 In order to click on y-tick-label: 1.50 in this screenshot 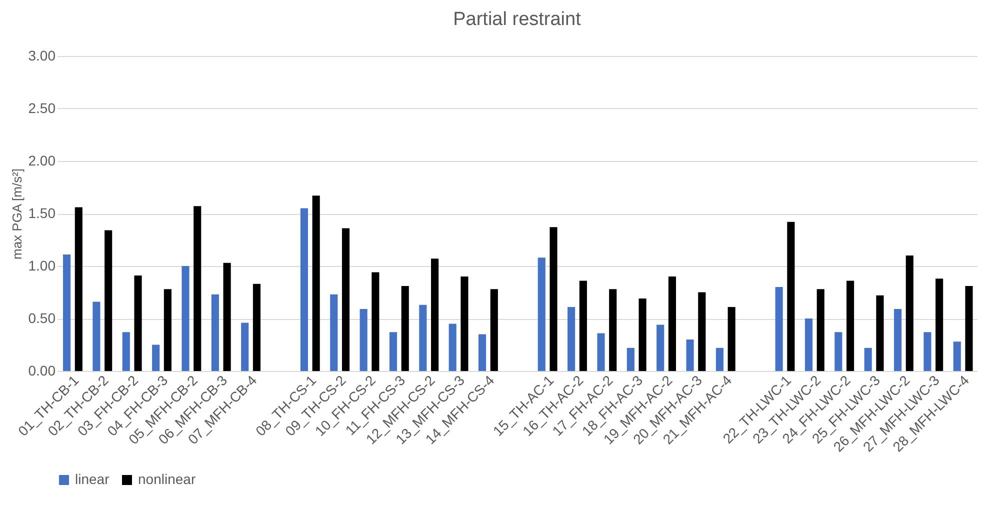, I will do `click(42, 213)`.